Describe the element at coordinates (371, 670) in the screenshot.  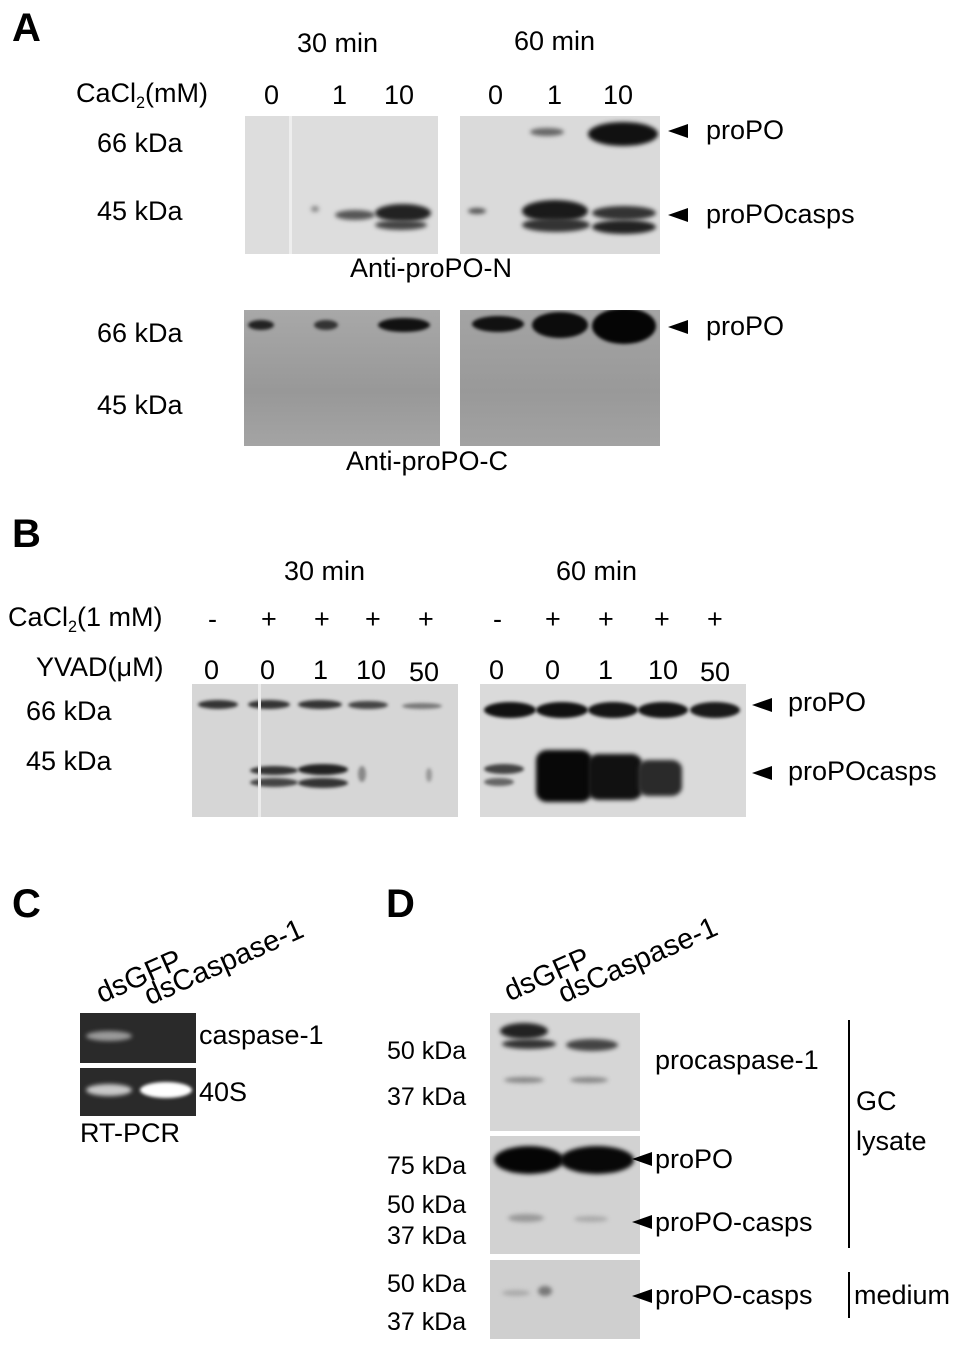
I see `yvad-value: 10` at that location.